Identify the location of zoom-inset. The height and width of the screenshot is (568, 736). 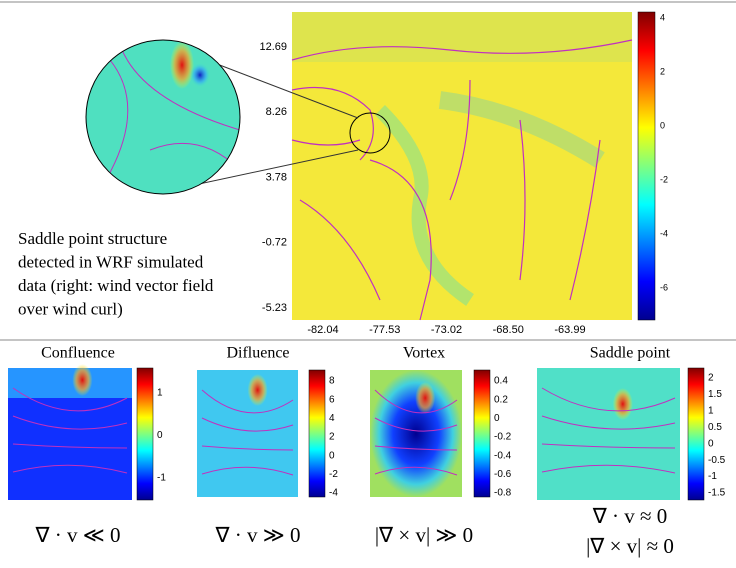
(163, 117).